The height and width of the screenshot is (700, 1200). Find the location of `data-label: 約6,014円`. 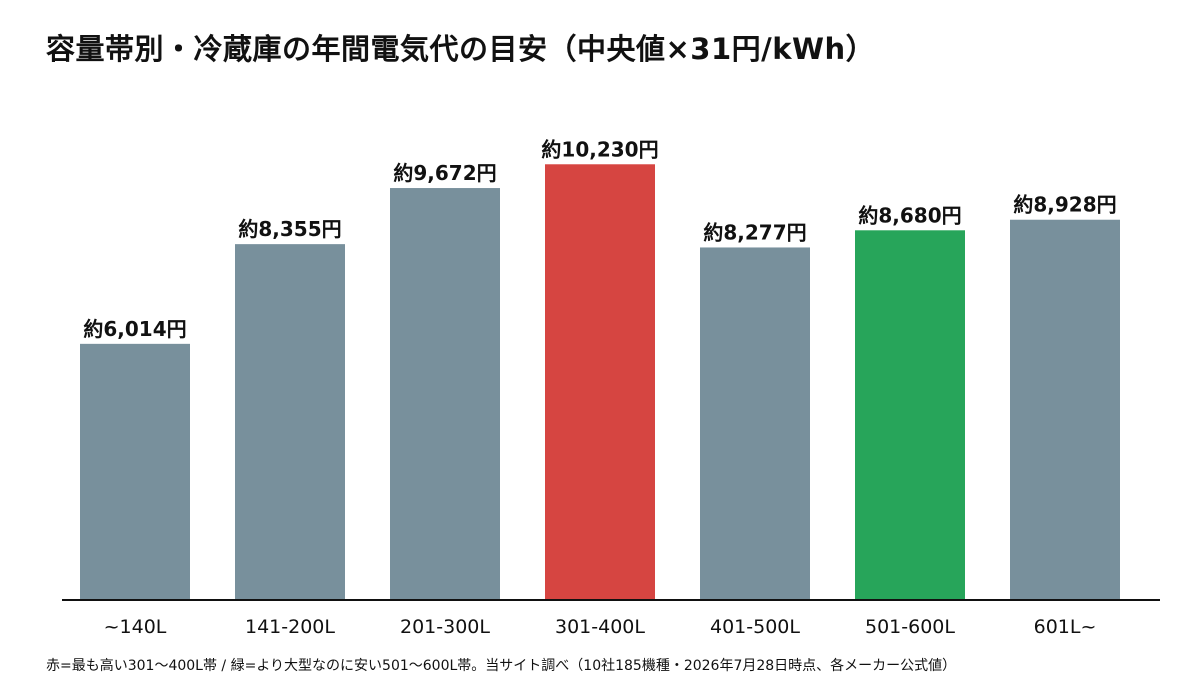

data-label: 約6,014円 is located at coordinates (134, 329).